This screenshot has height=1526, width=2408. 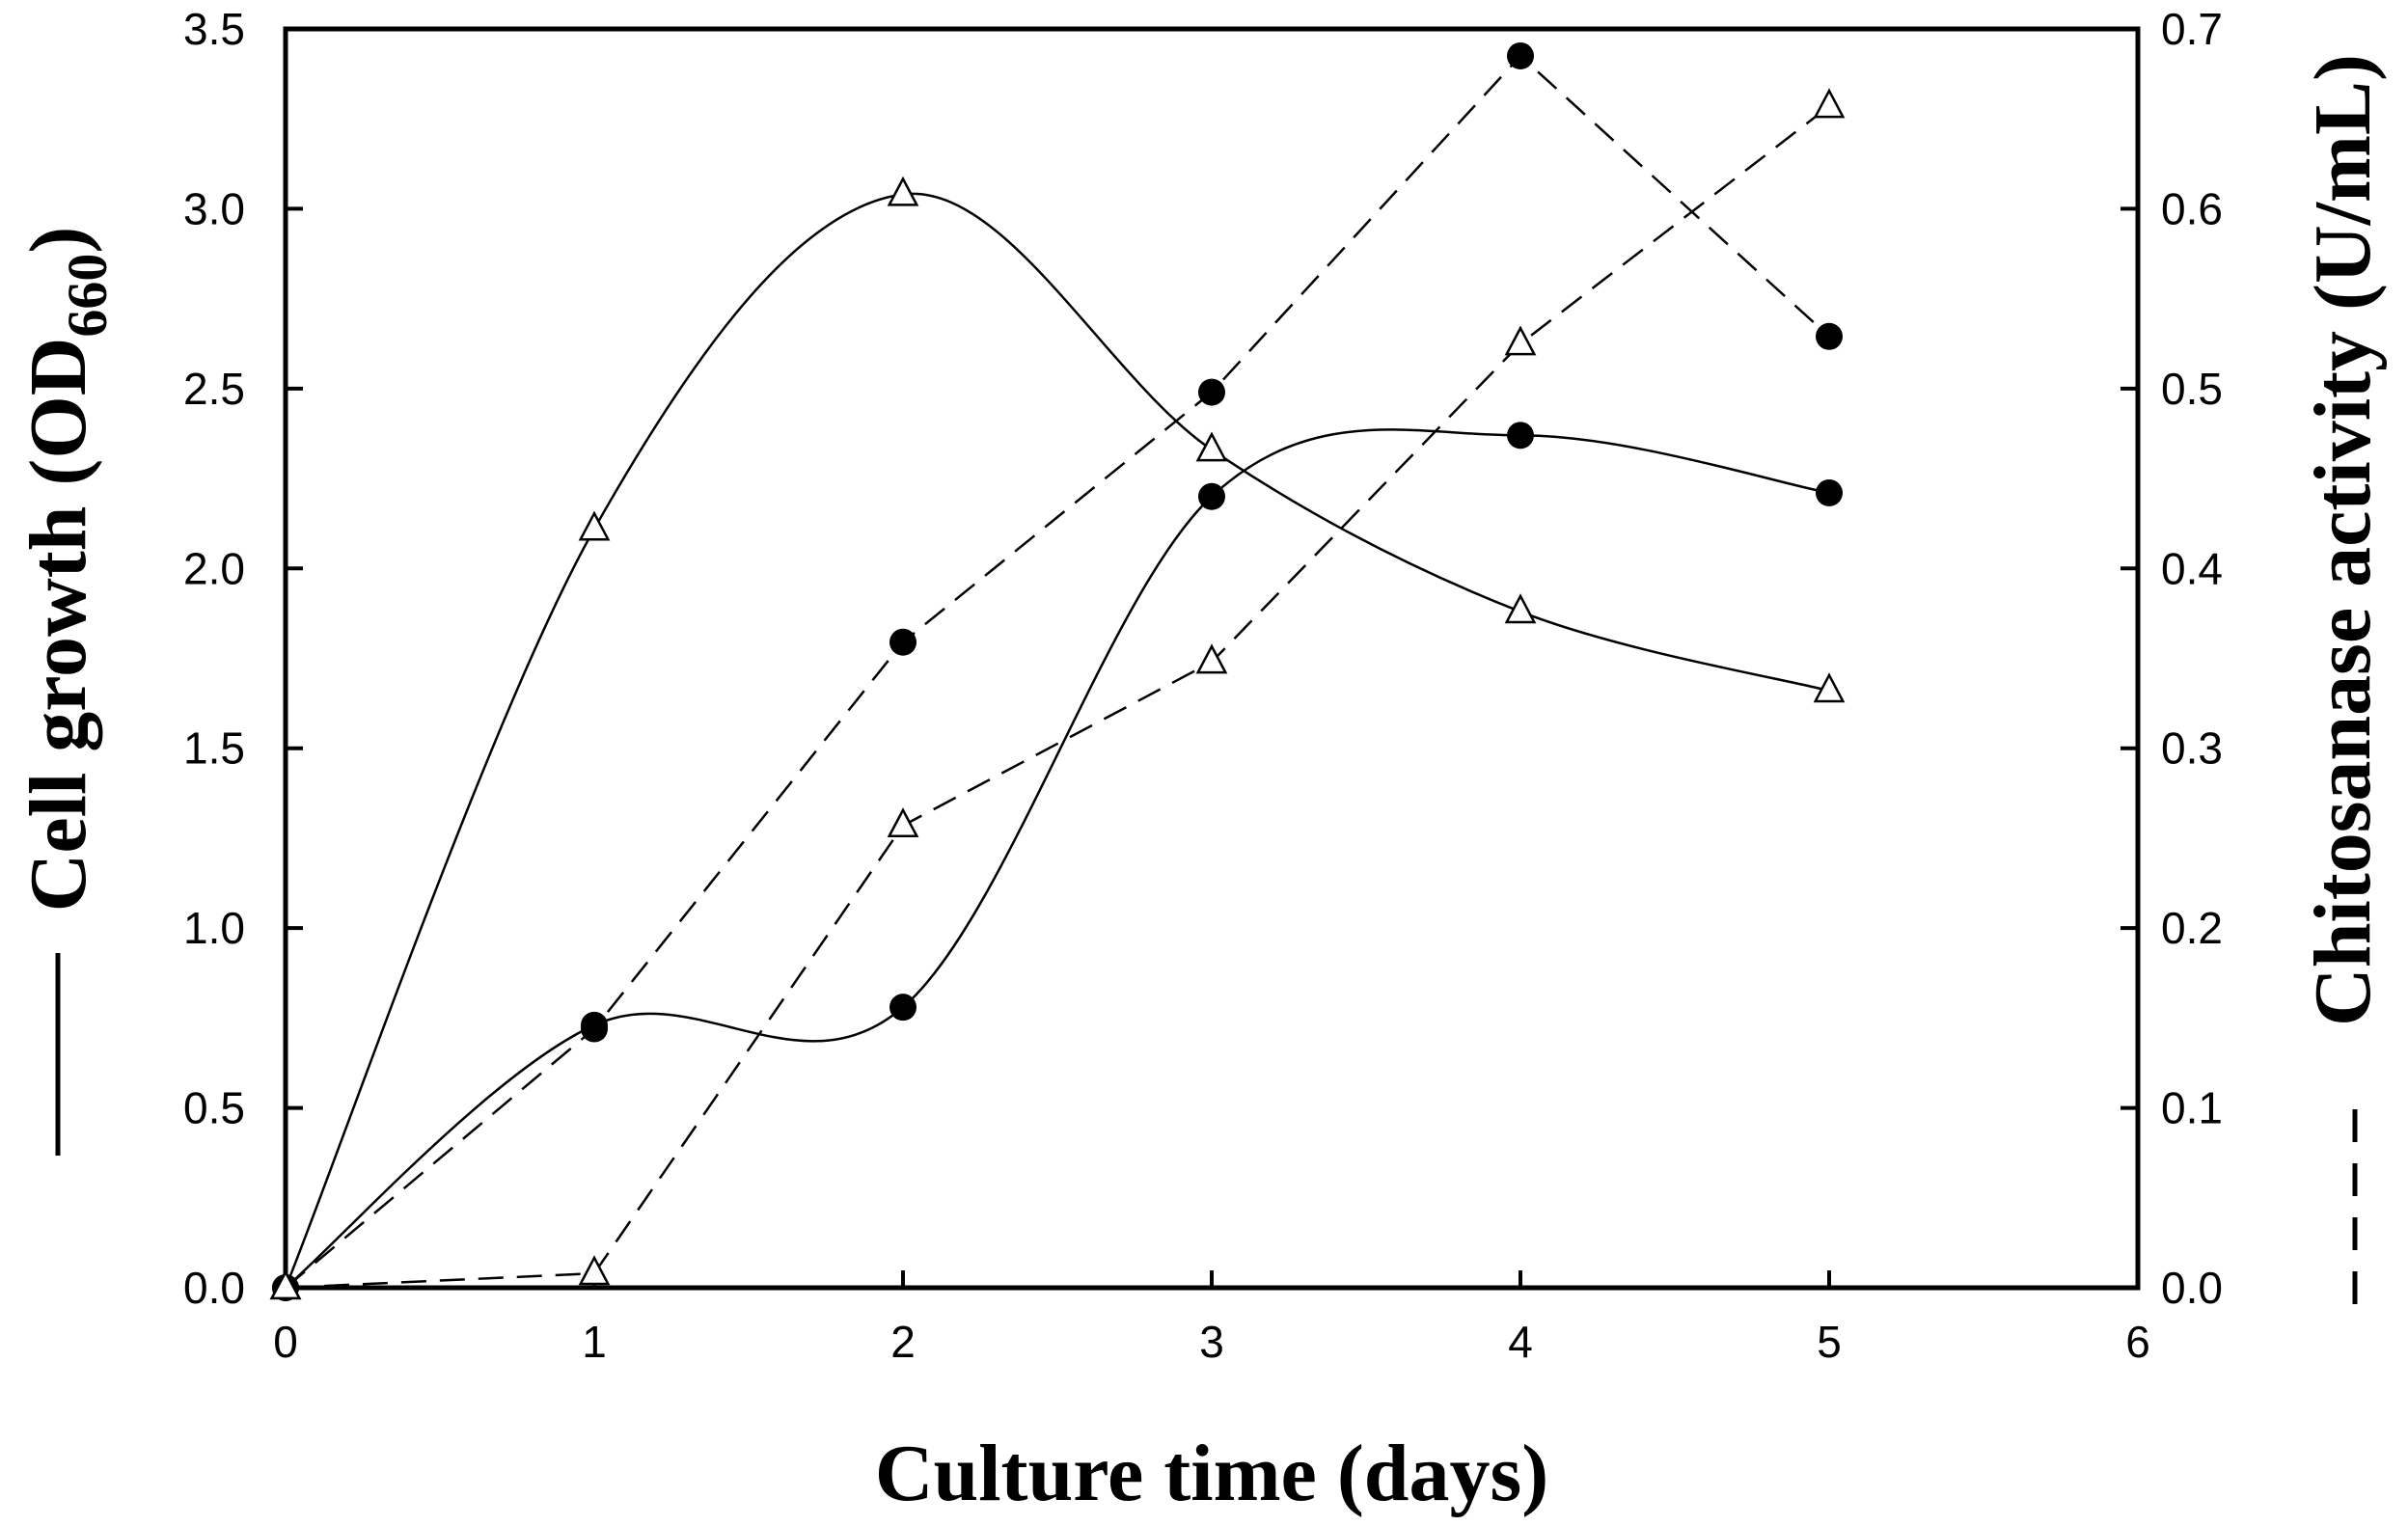 What do you see at coordinates (87, 296) in the screenshot?
I see `y-left-title-subscript: 660` at bounding box center [87, 296].